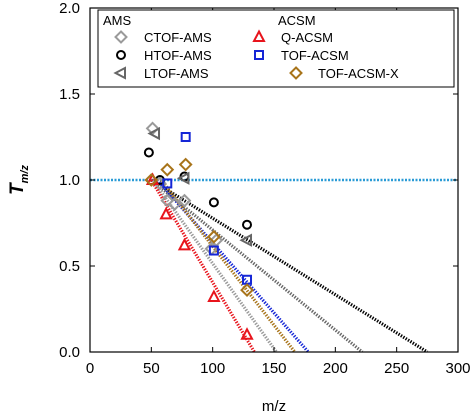 The height and width of the screenshot is (417, 474). Describe the element at coordinates (358, 73) in the screenshot. I see `tof-acsm-x-legend-label: TOF-ACSM-X` at that location.